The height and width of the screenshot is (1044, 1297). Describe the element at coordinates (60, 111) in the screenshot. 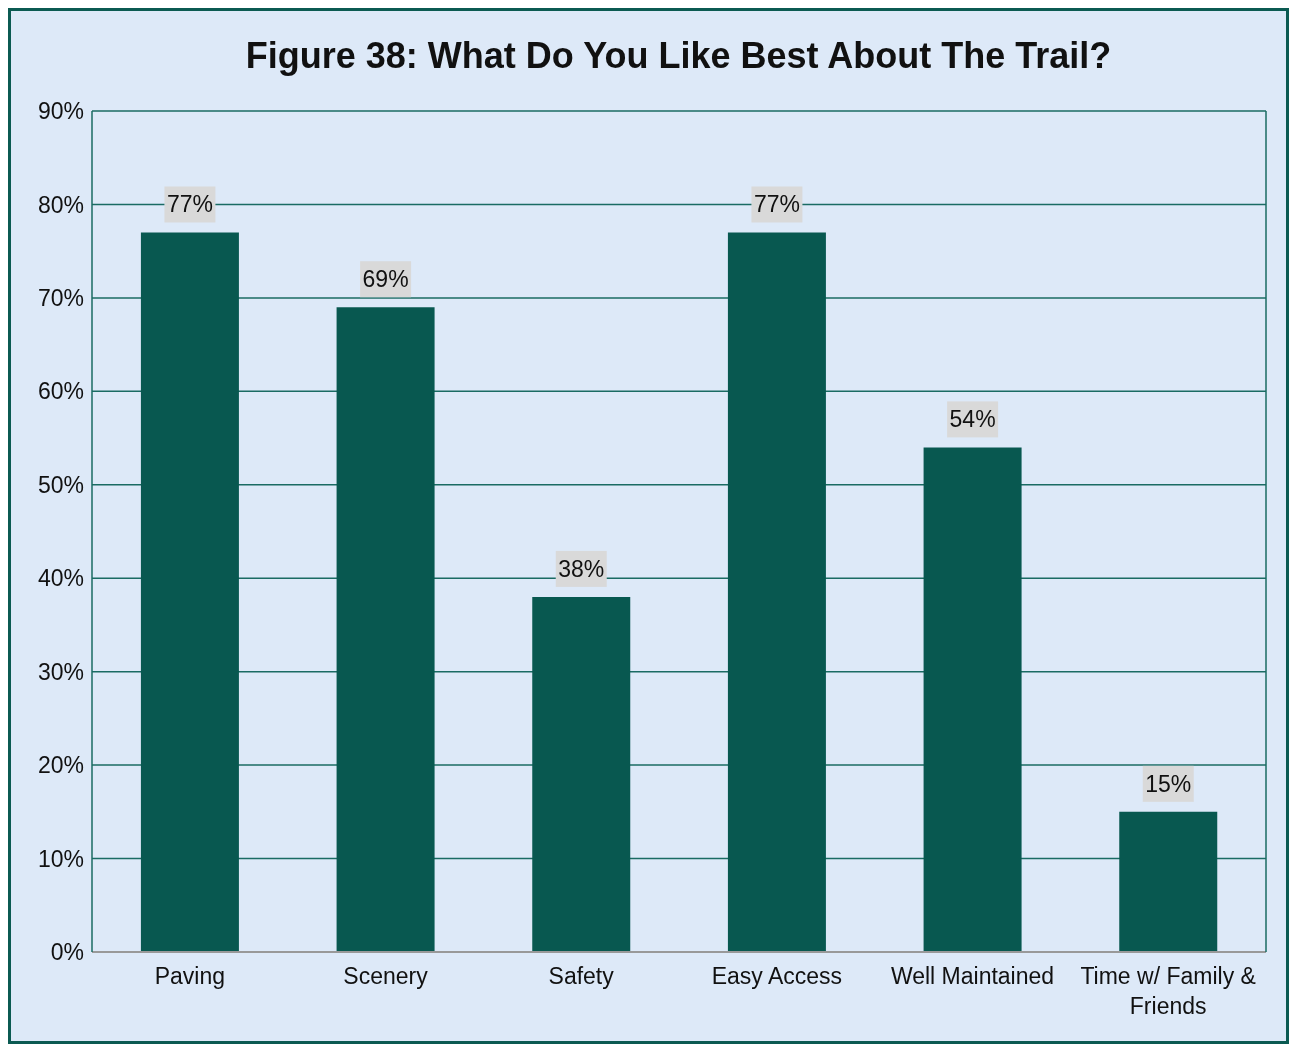

I see `y-tick-label: 90%` at that location.